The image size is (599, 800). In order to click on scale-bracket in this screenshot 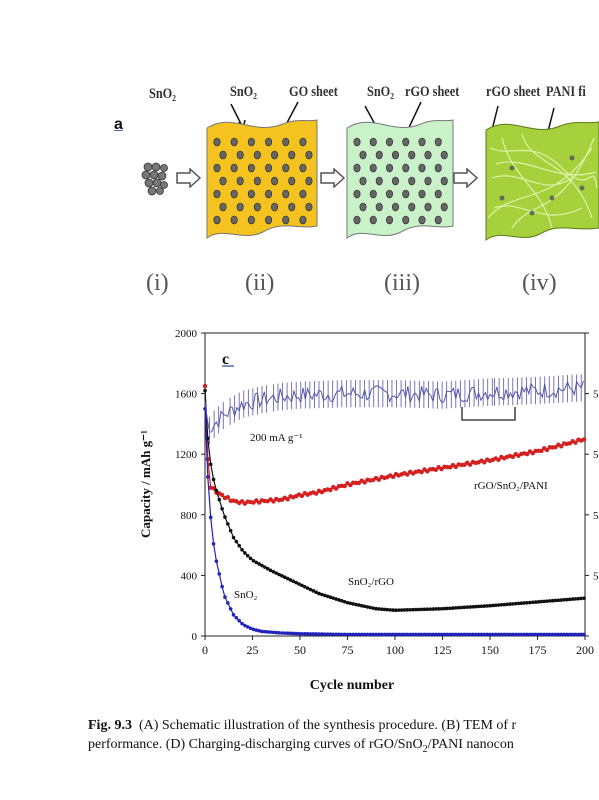, I will do `click(488, 414)`.